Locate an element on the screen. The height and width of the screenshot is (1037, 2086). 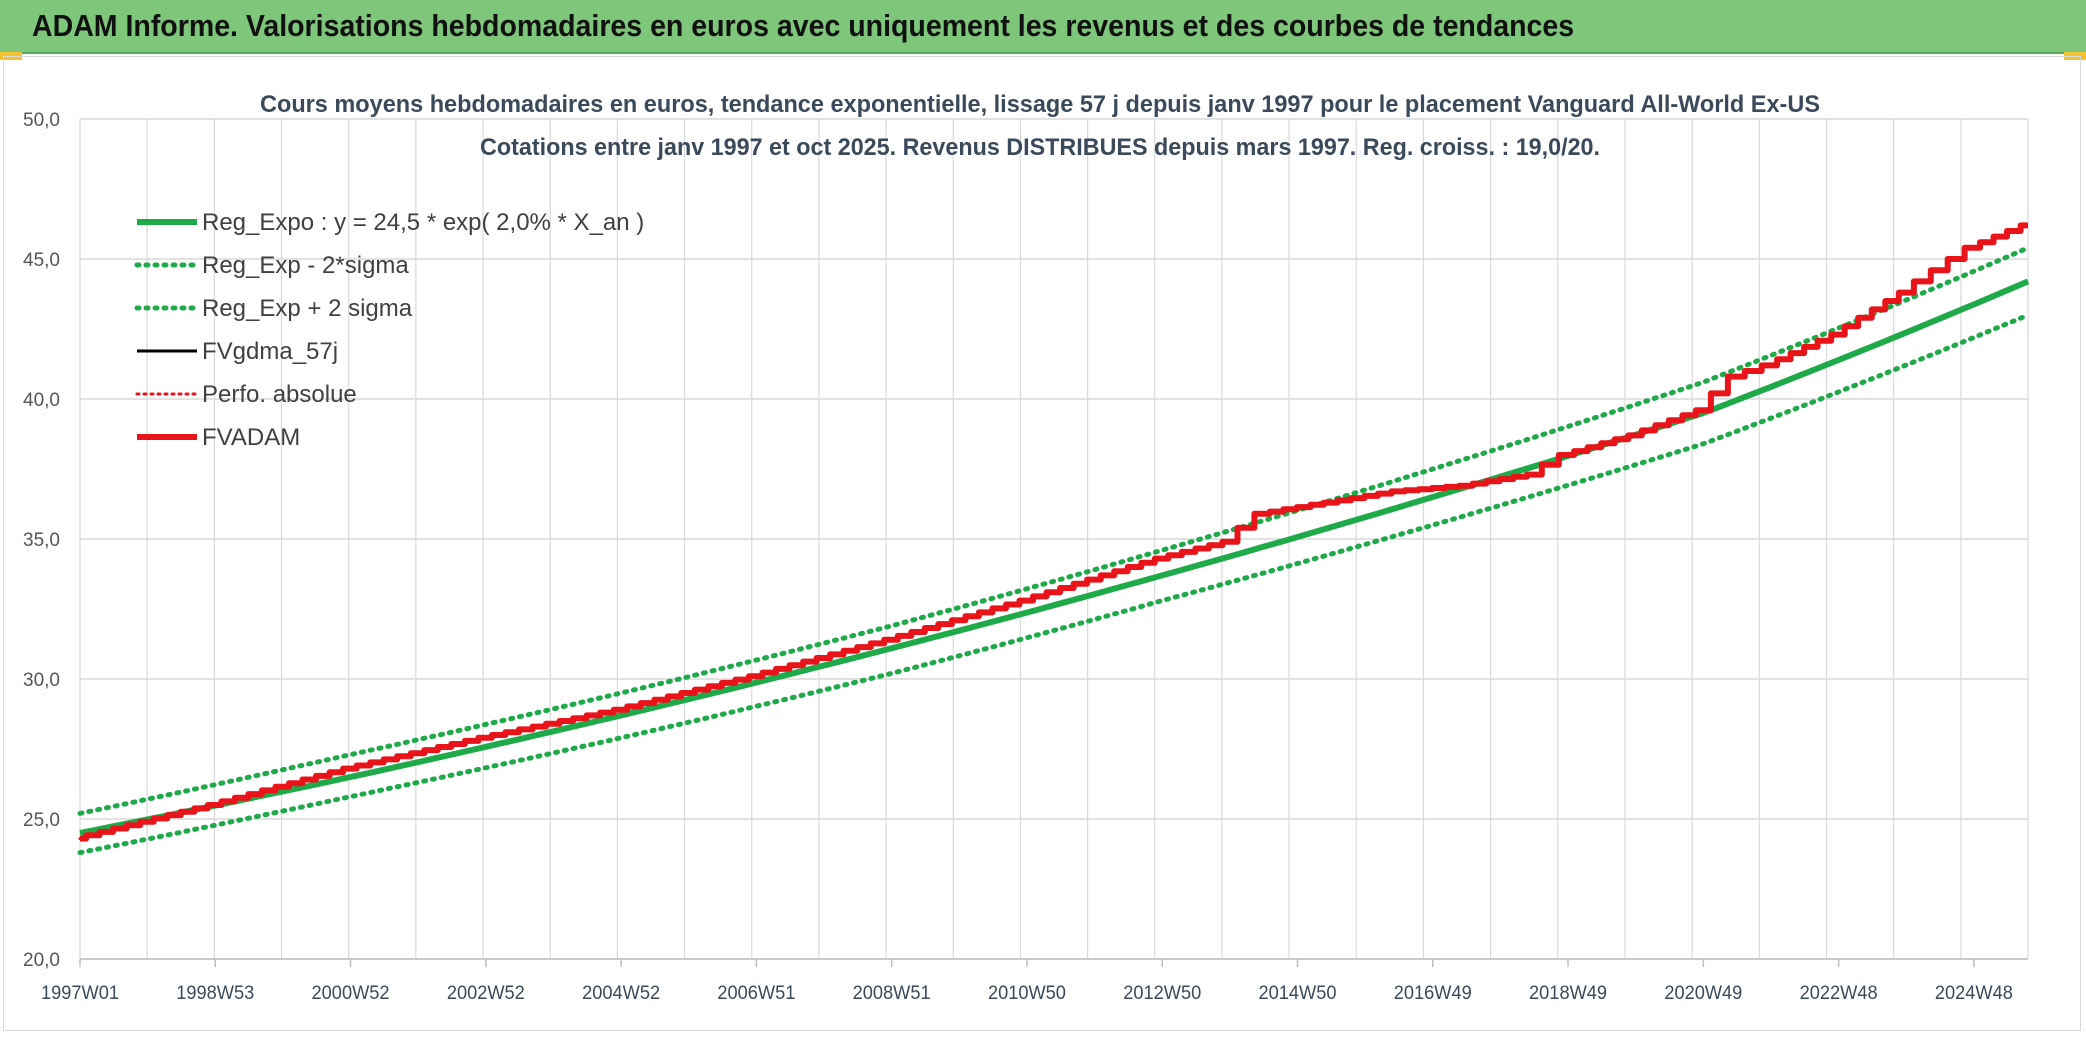
x-tick-label: 2014W50 is located at coordinates (1298, 993).